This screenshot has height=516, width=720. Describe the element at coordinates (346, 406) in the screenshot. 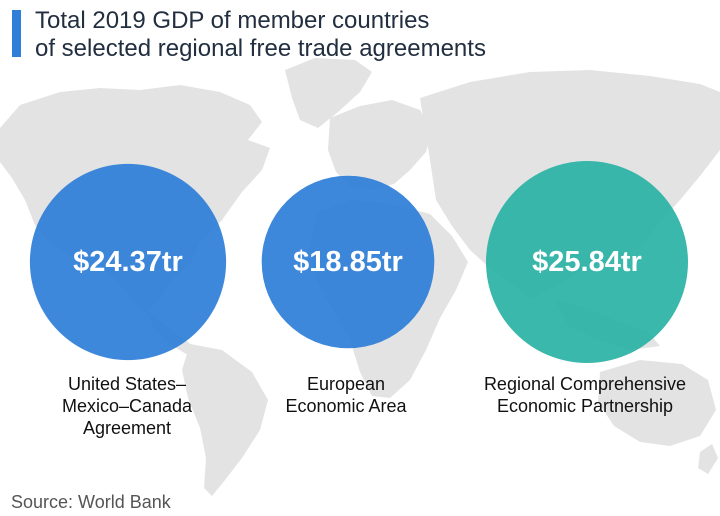

I see `category-label-eea-line-2: Economic Area` at that location.